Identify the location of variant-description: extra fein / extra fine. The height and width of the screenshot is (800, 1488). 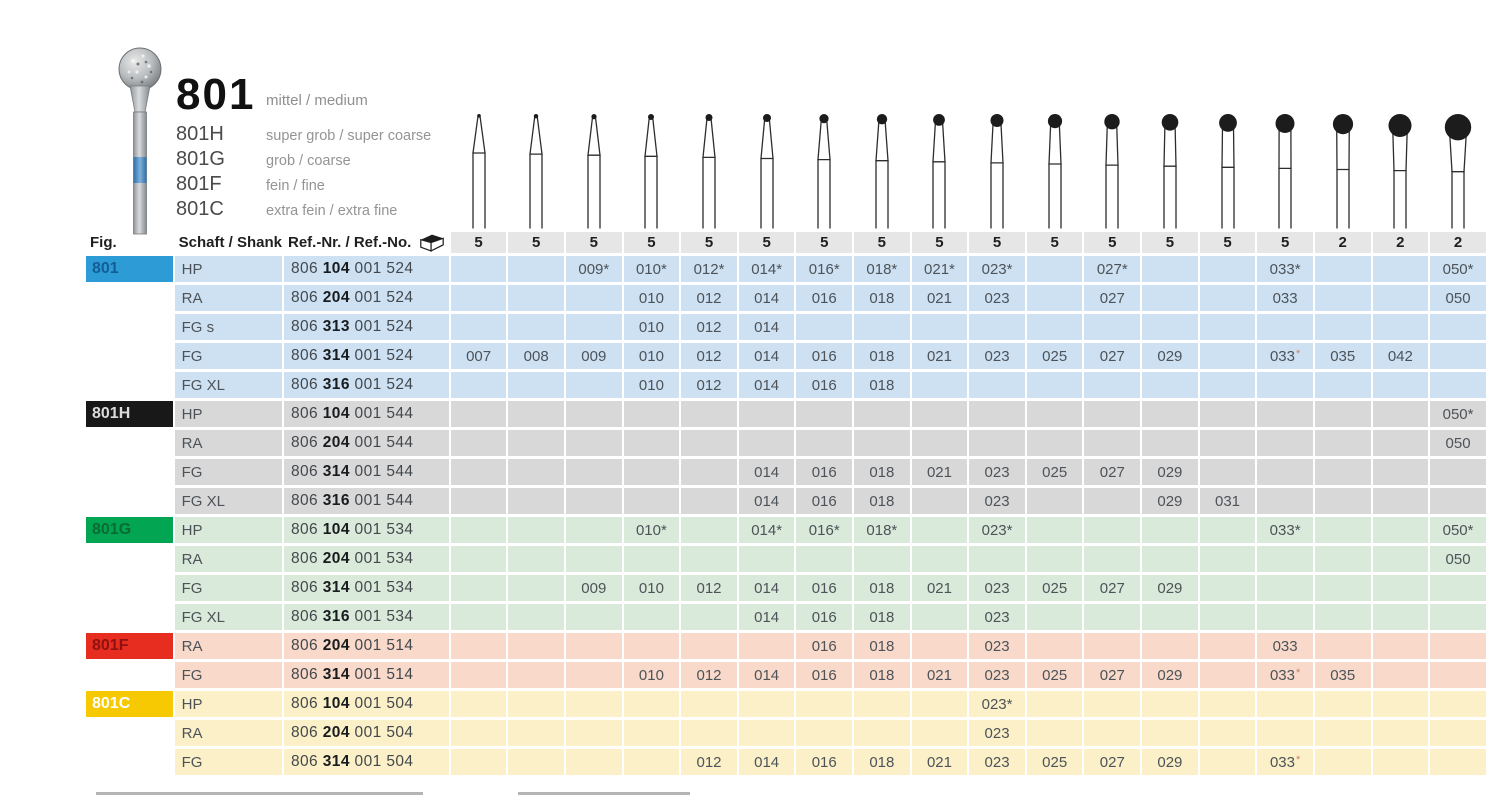
(332, 211).